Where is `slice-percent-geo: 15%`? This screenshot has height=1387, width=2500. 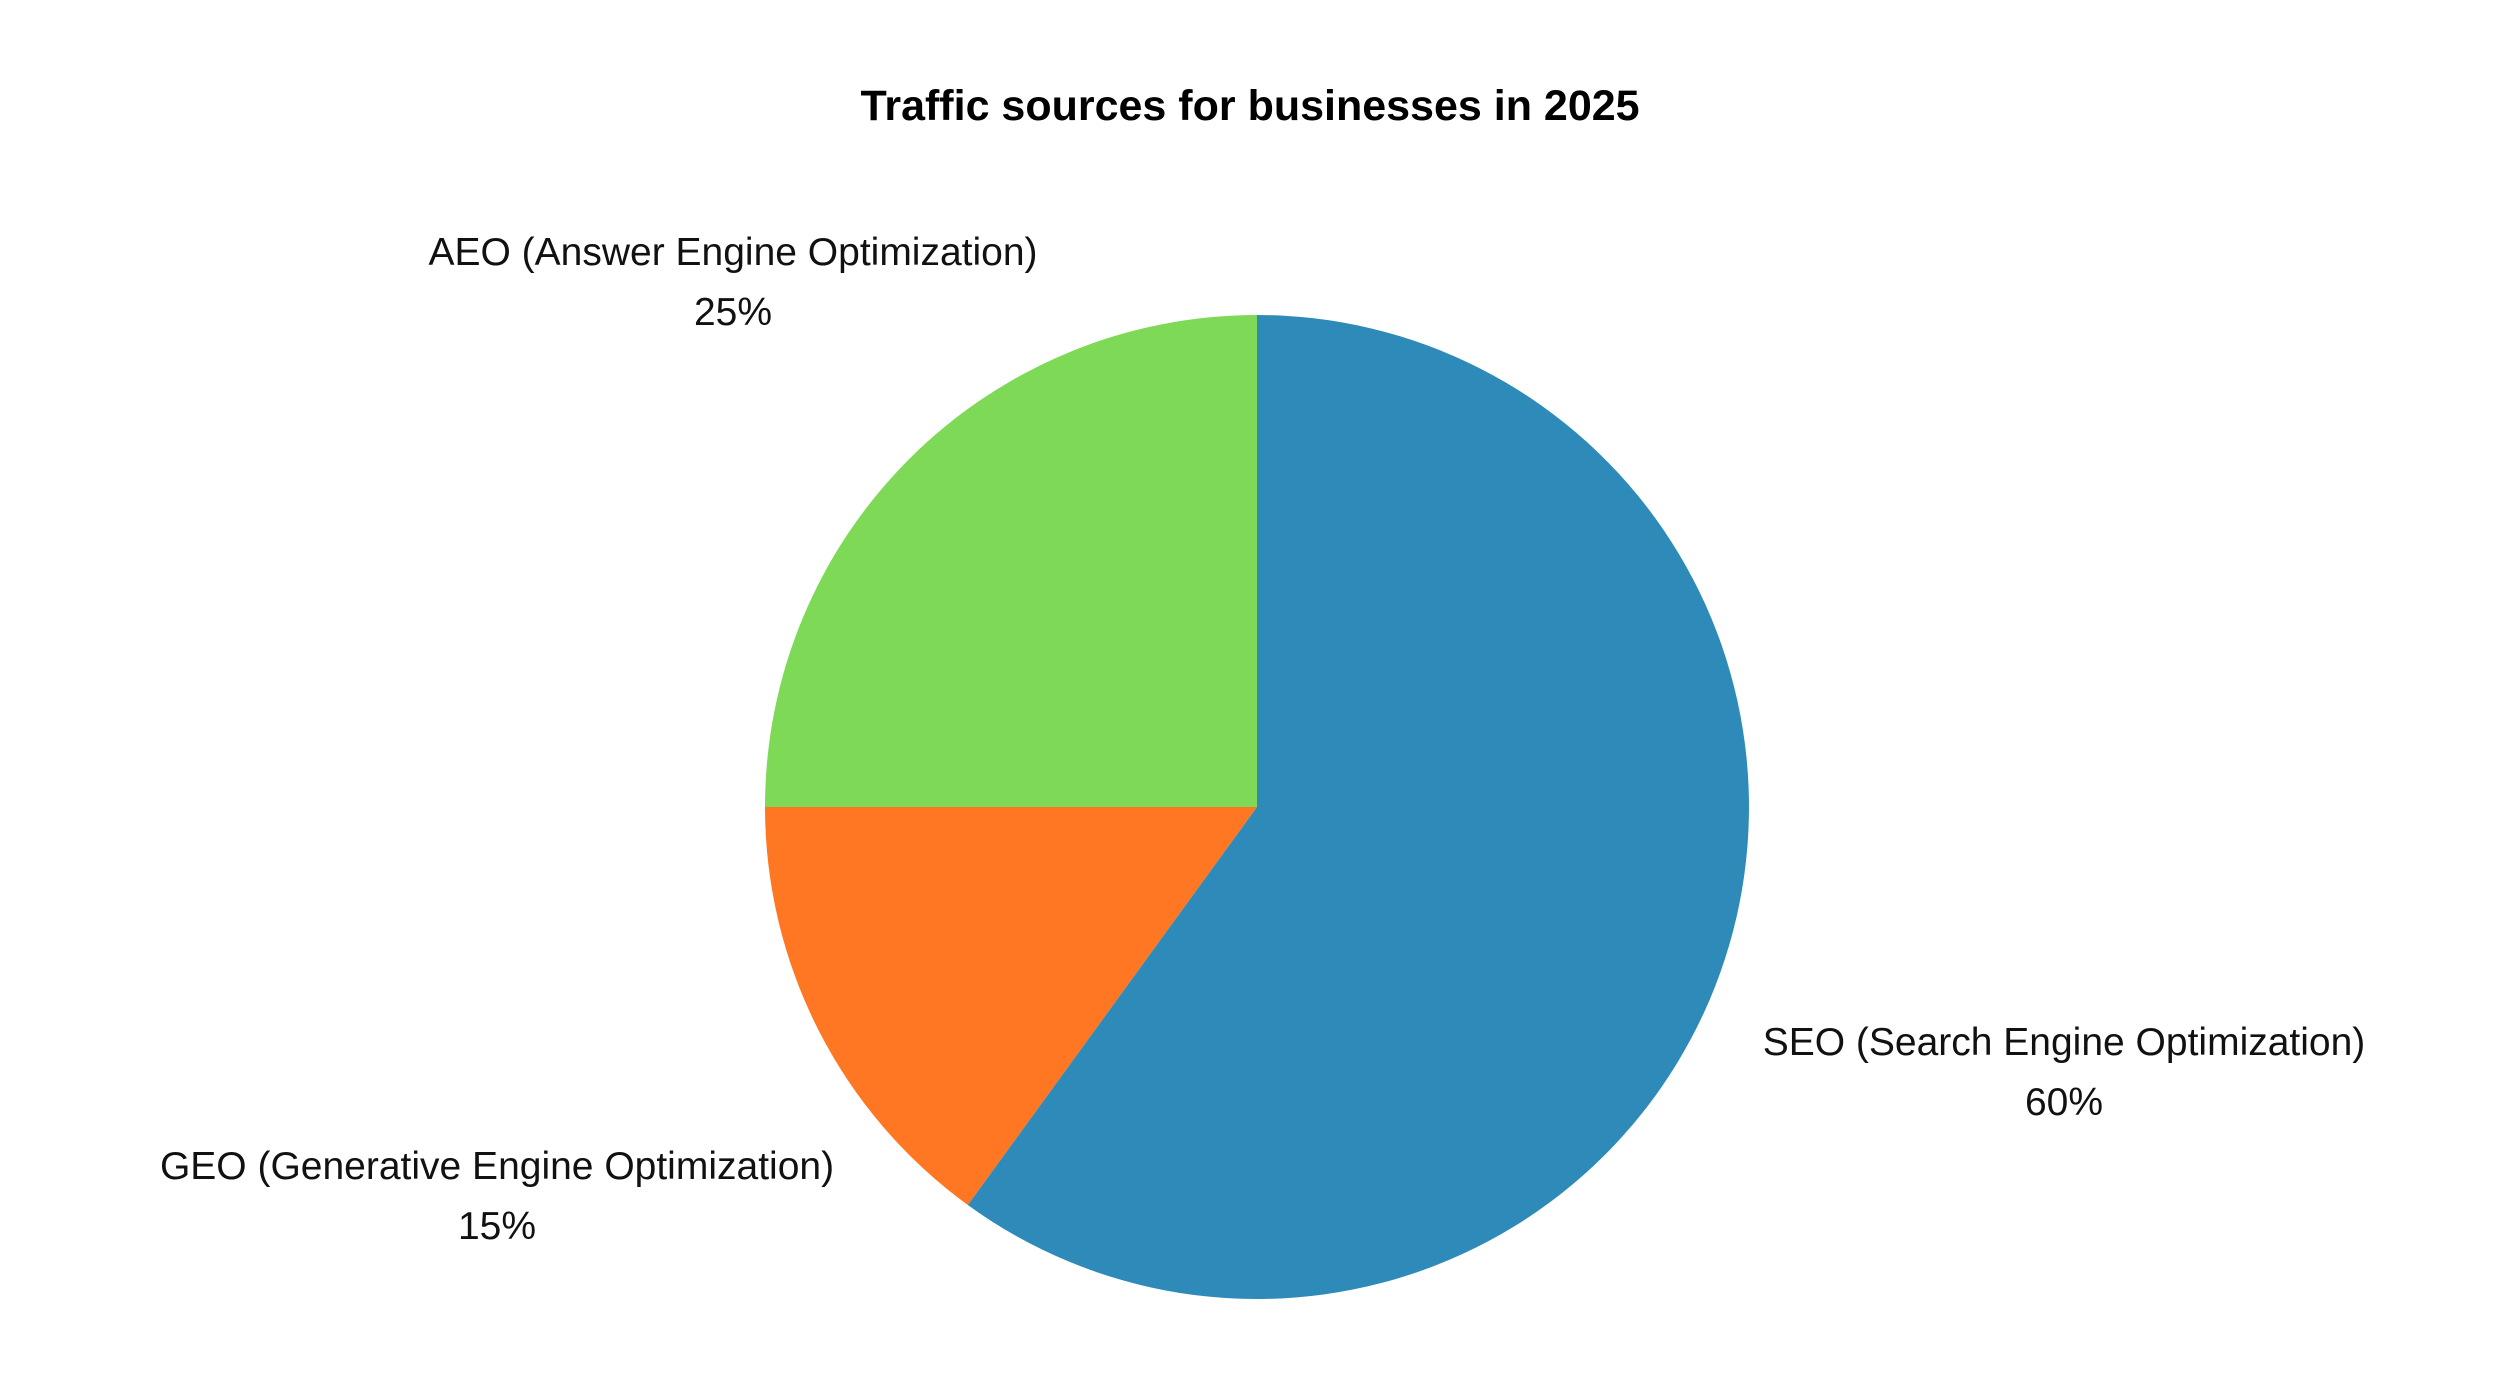
slice-percent-geo: 15% is located at coordinates (497, 1226).